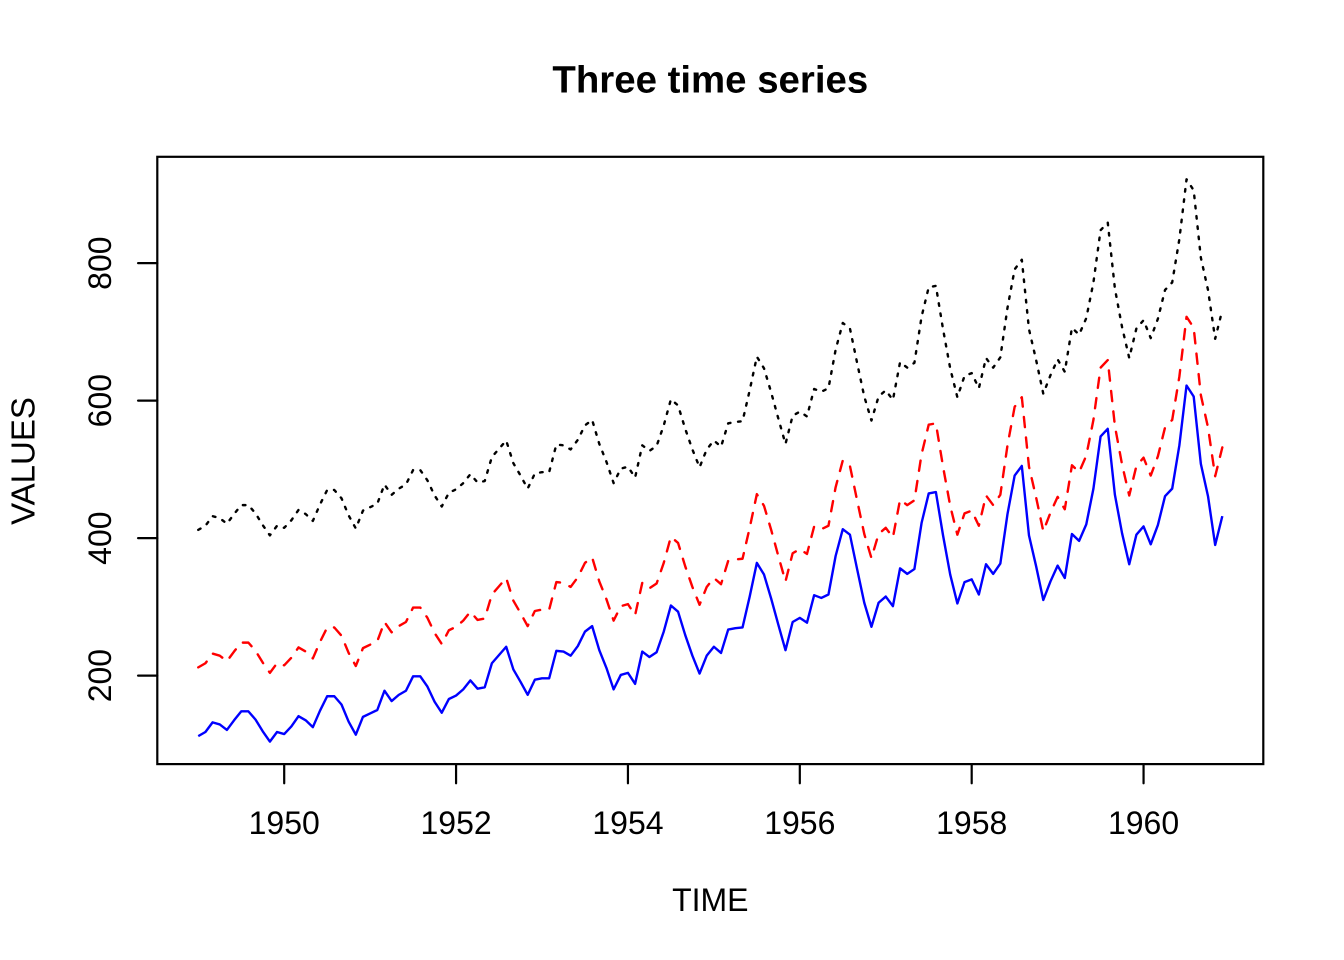 This screenshot has height=960, width=1344. Describe the element at coordinates (627, 823) in the screenshot. I see `svg-text: 1954` at that location.